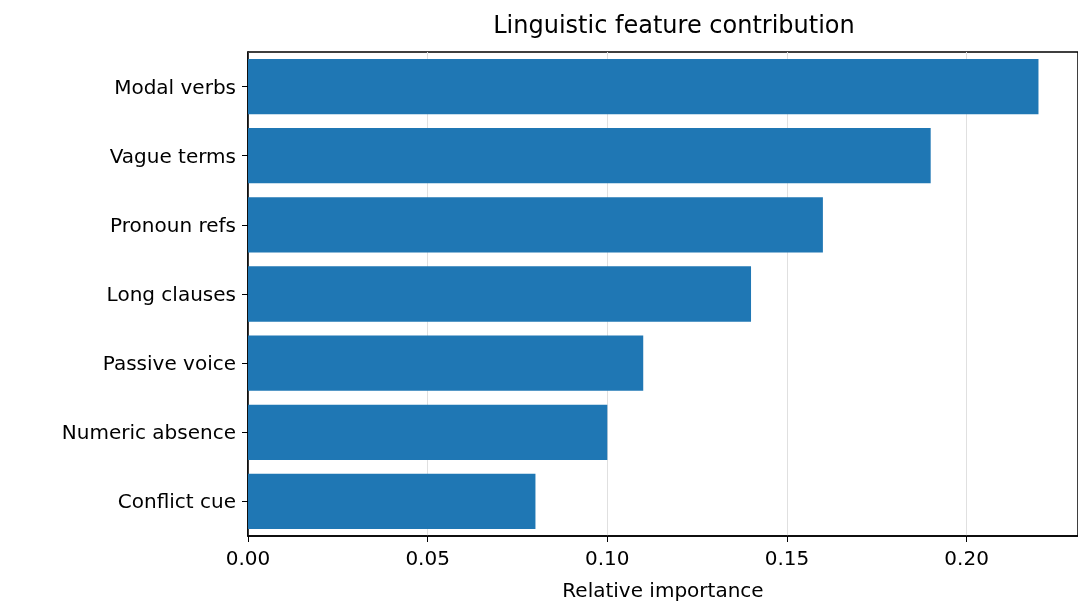  I want to click on x-tick-label: 0.20, so click(966, 558).